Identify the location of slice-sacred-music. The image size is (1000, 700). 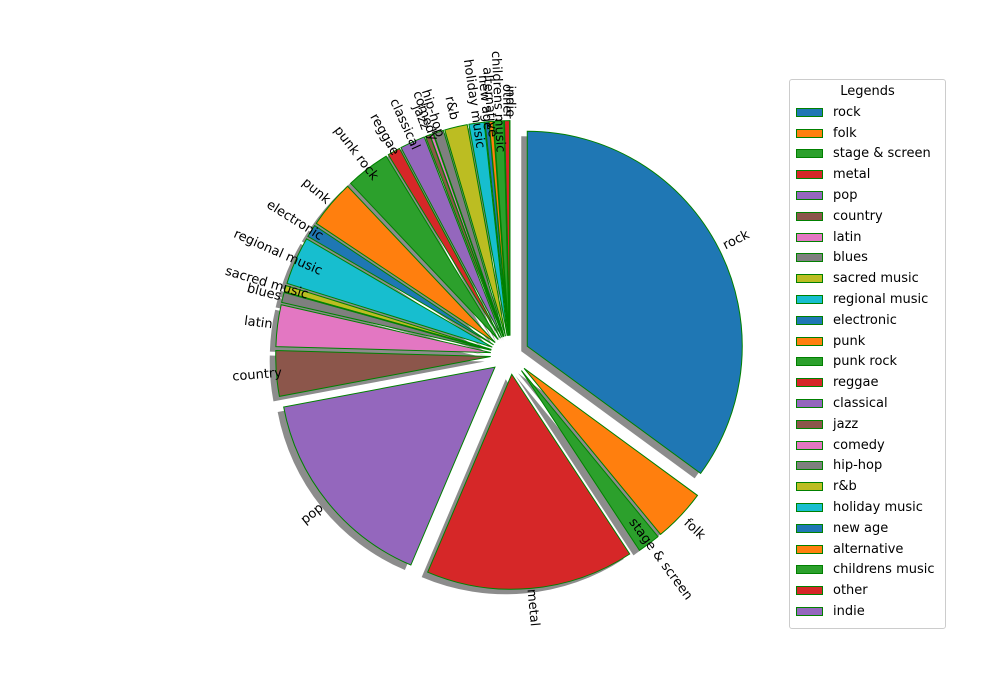
(387, 317).